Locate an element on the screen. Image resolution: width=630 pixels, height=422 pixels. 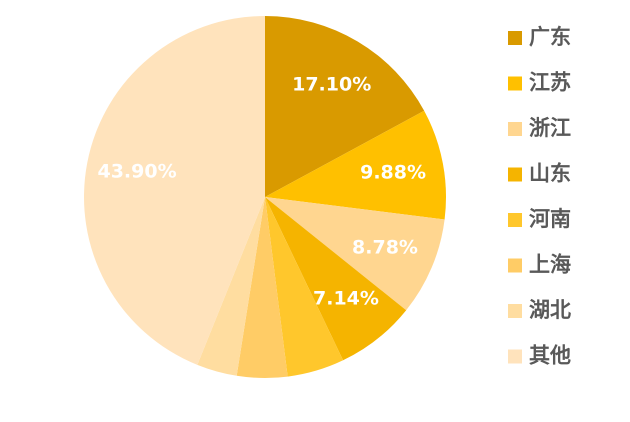
legend-label: 广东 is located at coordinates (550, 37).